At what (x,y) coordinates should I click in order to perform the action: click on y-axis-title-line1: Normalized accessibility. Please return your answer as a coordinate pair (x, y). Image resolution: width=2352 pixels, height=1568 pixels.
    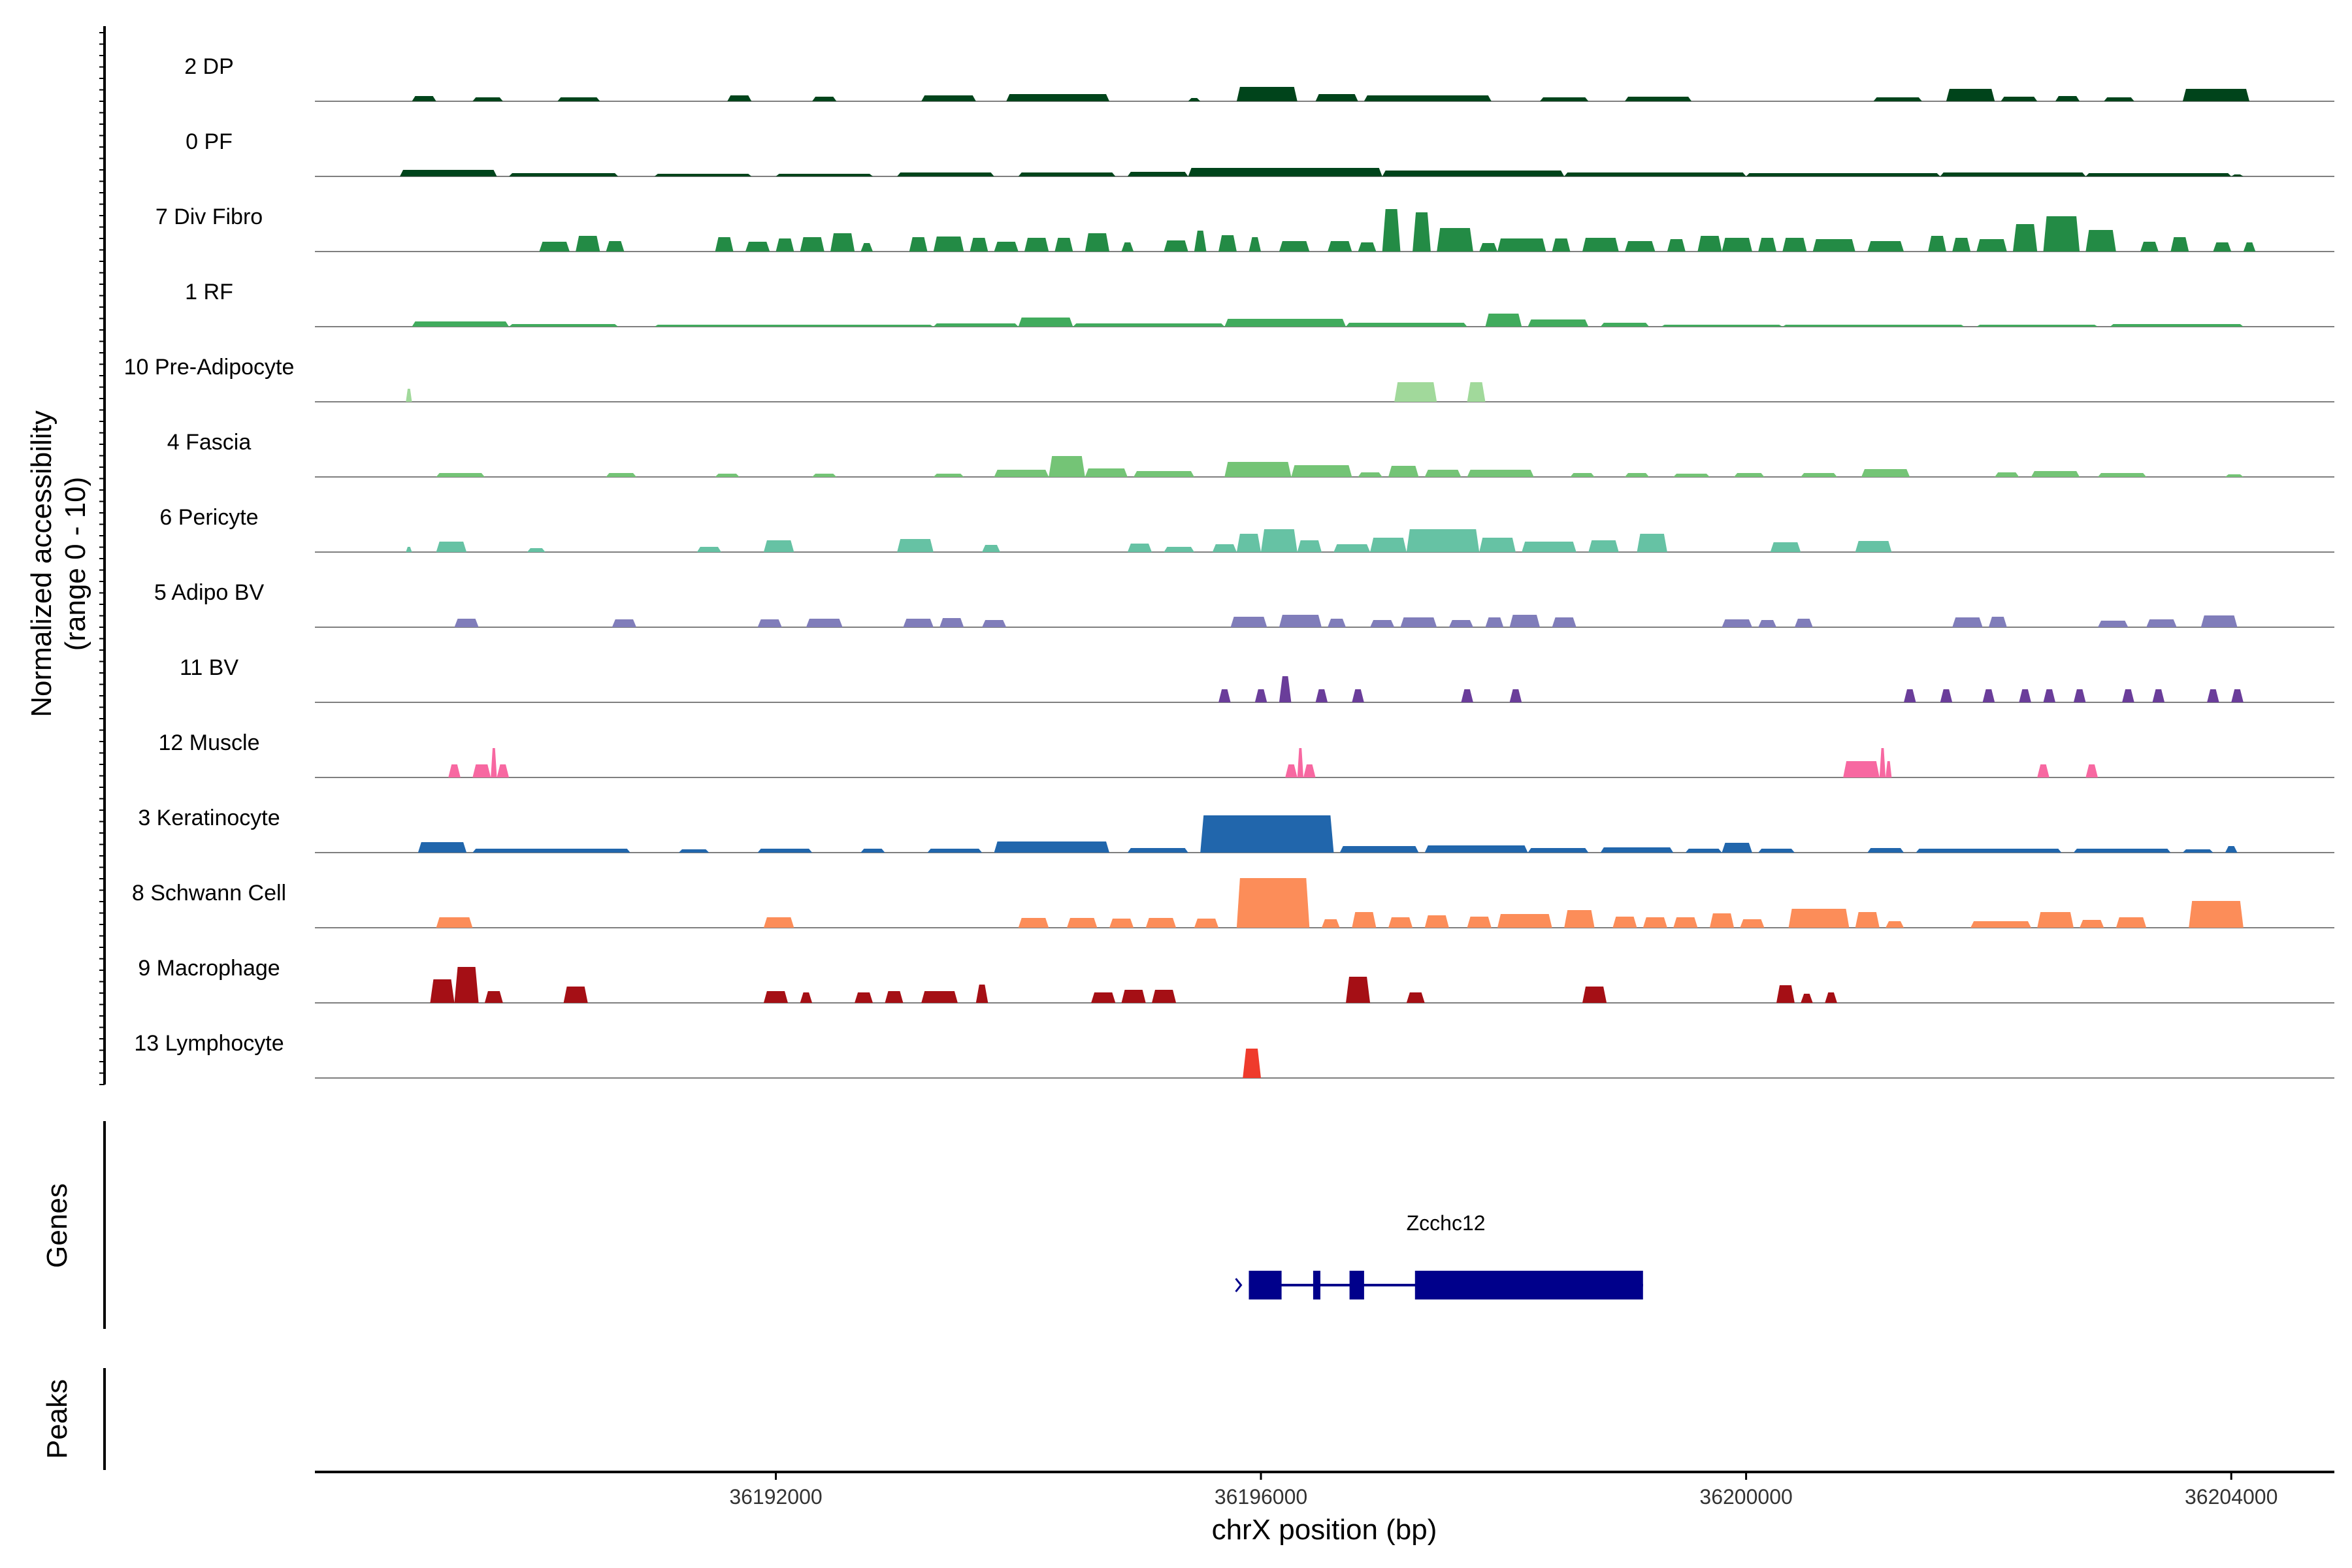
    Looking at the image, I should click on (41, 563).